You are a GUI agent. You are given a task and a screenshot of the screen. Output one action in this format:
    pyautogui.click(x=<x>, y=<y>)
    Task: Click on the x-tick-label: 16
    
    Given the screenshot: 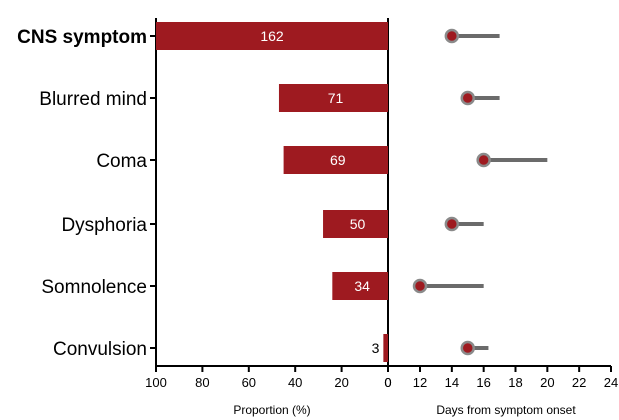 What is the action you would take?
    pyautogui.click(x=483, y=382)
    